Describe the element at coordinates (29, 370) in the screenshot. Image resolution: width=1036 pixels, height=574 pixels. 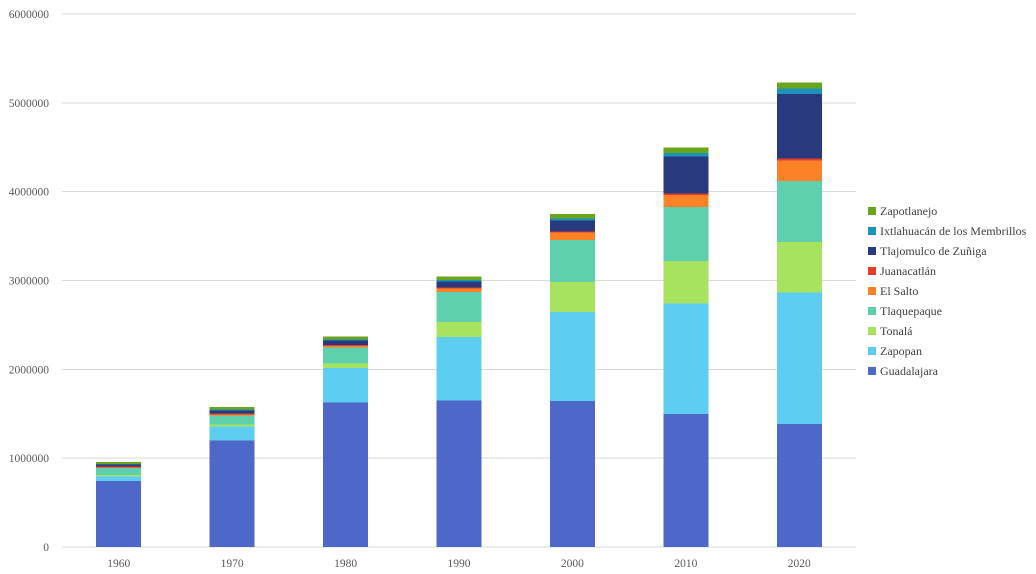
I see `y-tick-label: 2000000` at that location.